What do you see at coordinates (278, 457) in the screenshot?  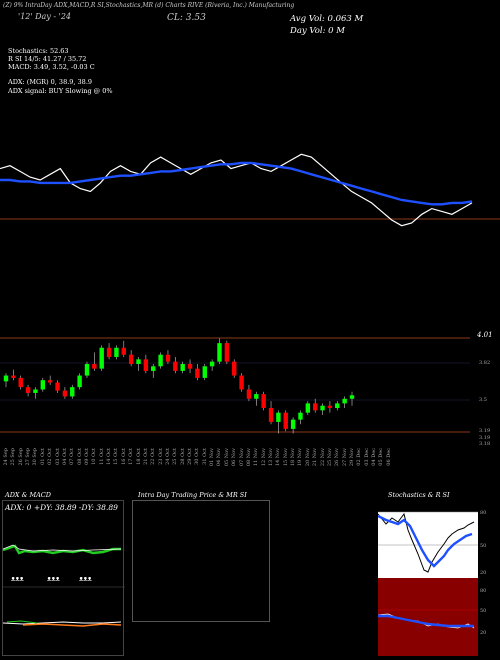 I see `date-label: 14 Nov` at bounding box center [278, 457].